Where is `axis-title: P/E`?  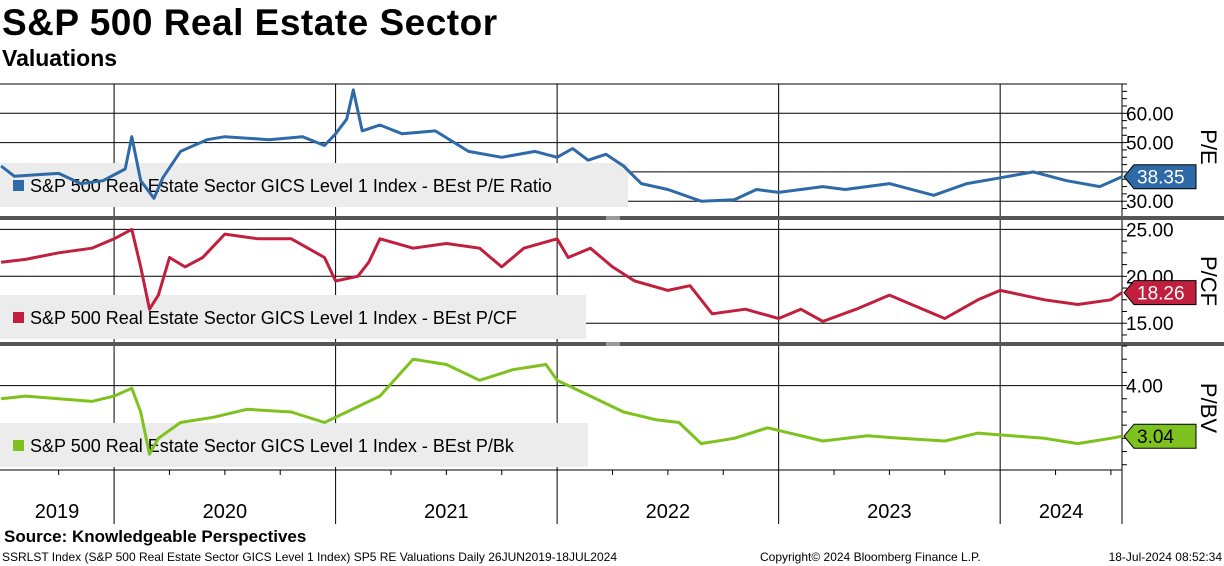 axis-title: P/E is located at coordinates (1208, 146).